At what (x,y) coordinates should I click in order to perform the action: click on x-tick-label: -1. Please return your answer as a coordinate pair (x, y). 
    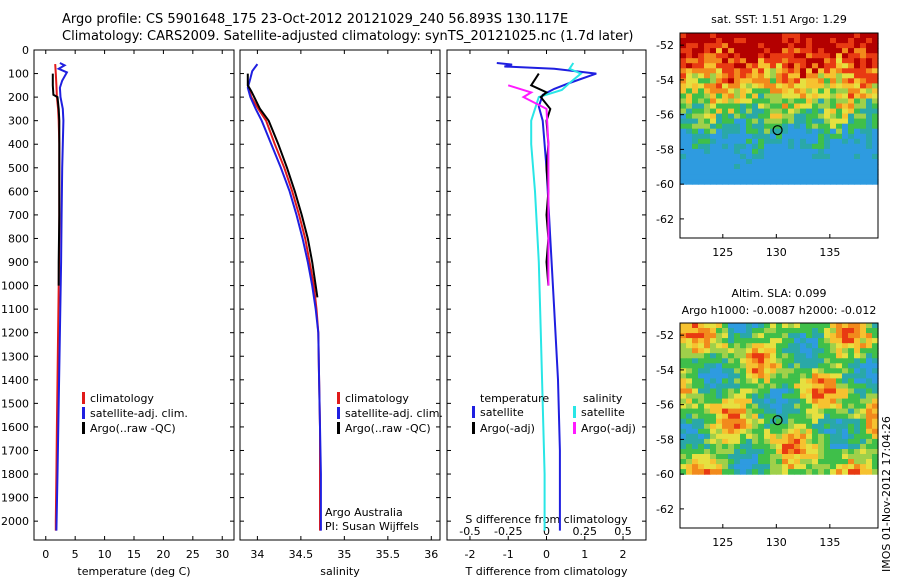
    Looking at the image, I should click on (508, 554).